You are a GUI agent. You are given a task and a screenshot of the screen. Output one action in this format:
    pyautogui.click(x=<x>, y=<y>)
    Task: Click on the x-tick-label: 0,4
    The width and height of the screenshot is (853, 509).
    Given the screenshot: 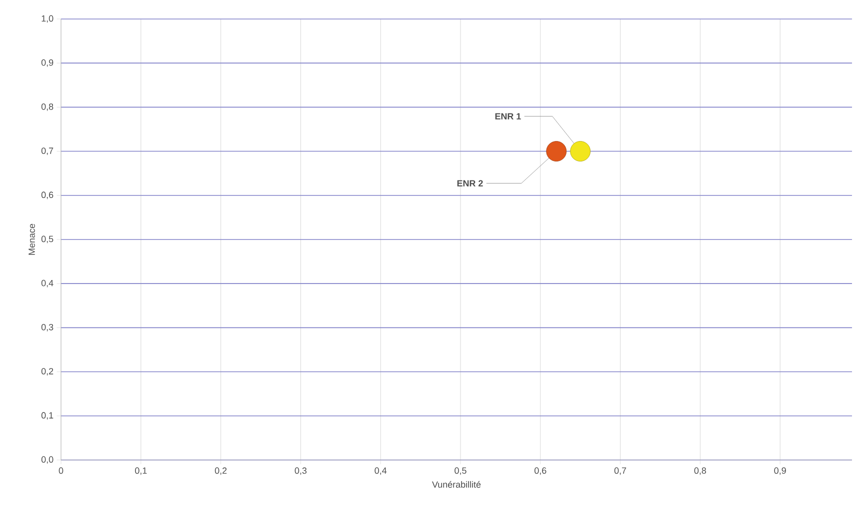 What is the action you would take?
    pyautogui.click(x=380, y=471)
    